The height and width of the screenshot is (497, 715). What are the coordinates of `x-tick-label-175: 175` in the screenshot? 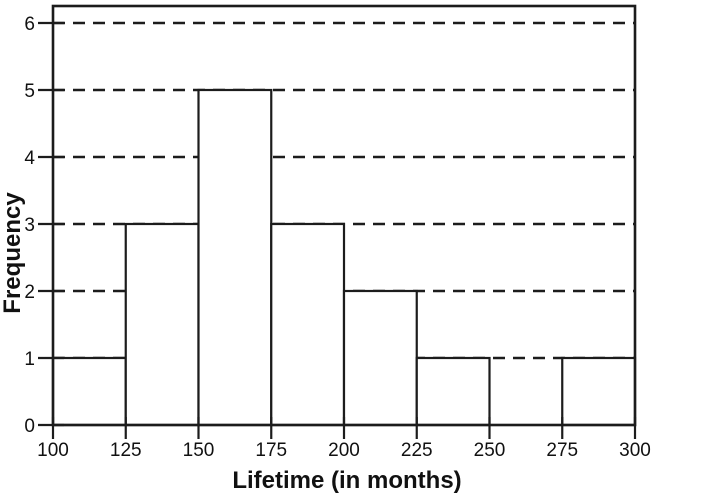 It's located at (271, 450).